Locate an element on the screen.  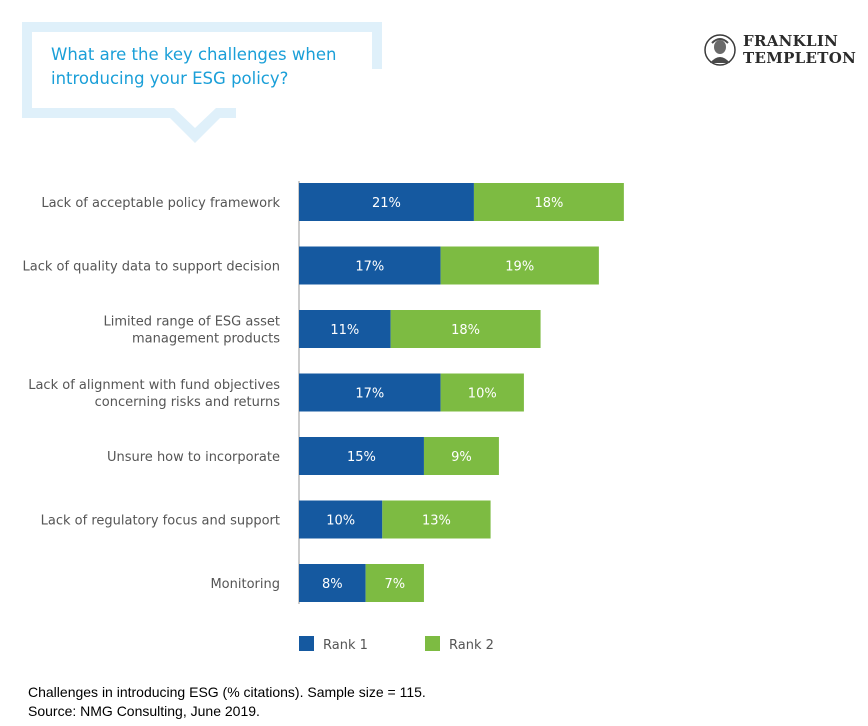
category-label-line: Limited range of ESG asset is located at coordinates (192, 322).